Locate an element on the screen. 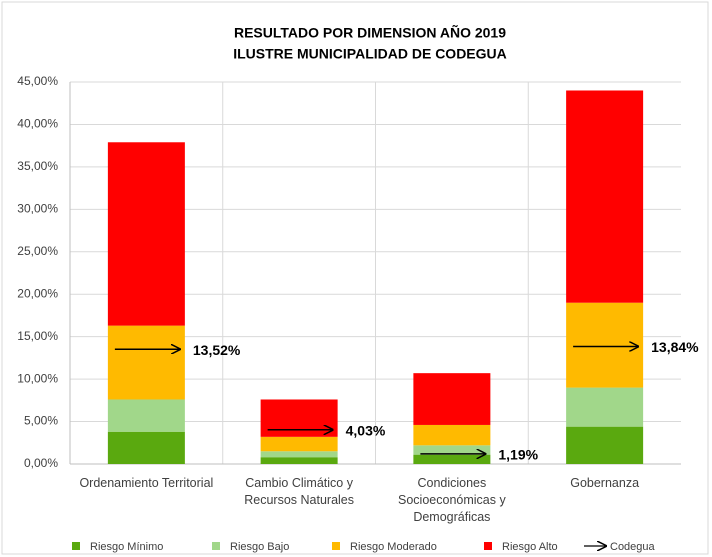 The width and height of the screenshot is (712, 557). chart-title: RESULTADO POR DIMENSION AÑO 2019 is located at coordinates (370, 32).